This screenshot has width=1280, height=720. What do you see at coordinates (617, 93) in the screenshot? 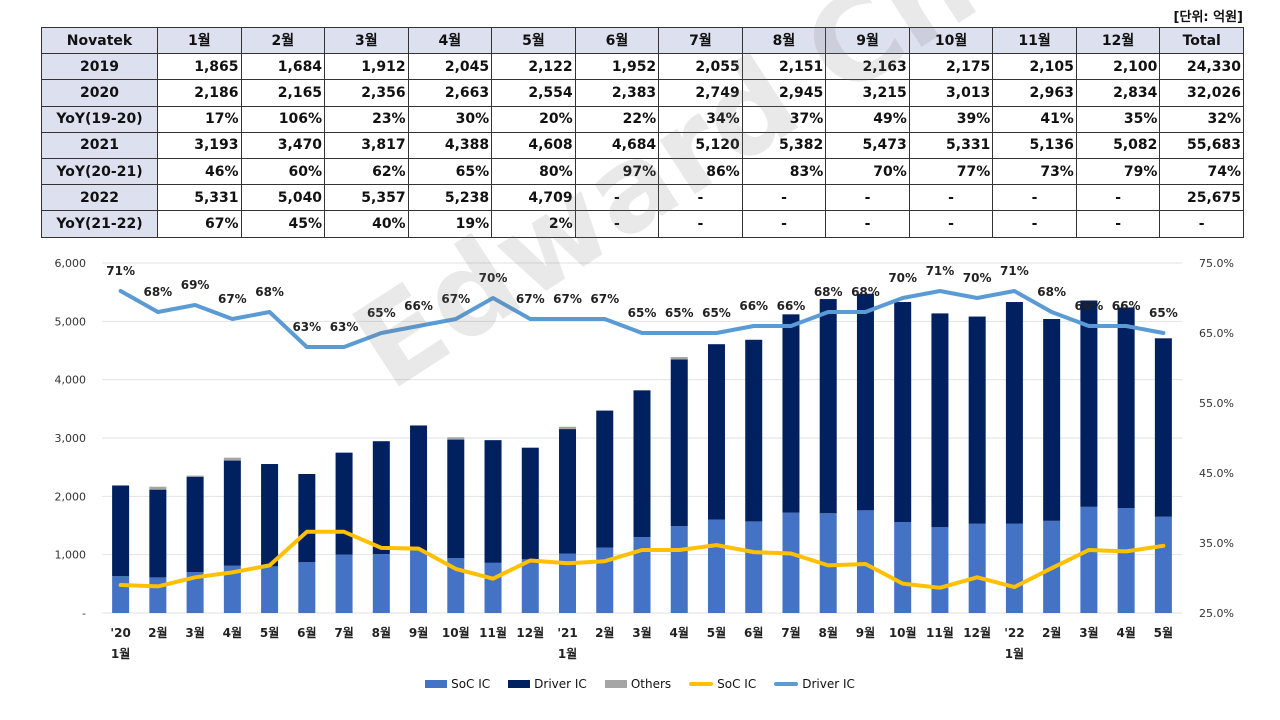
I see `table-cell: 2,383` at bounding box center [617, 93].